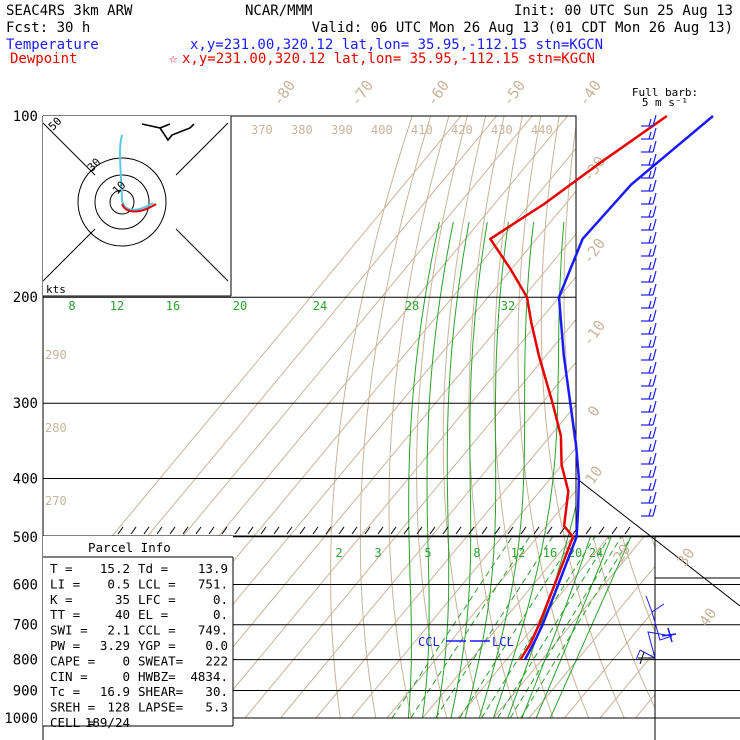 This screenshot has height=740, width=740. What do you see at coordinates (118, 583) in the screenshot?
I see `parcel-param-value: 0.5` at bounding box center [118, 583].